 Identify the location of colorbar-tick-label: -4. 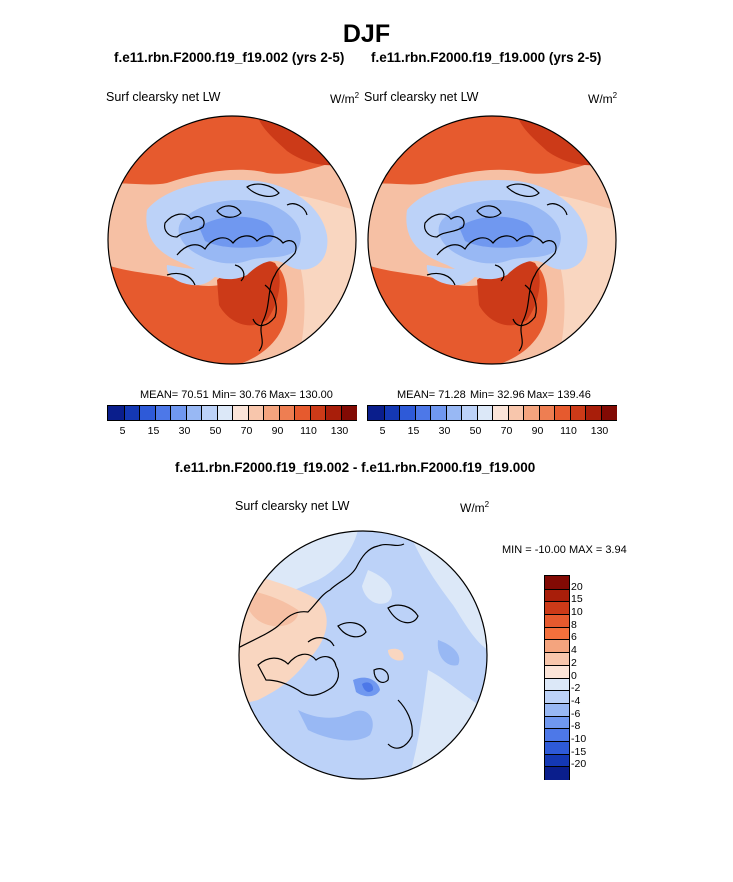
(576, 700).